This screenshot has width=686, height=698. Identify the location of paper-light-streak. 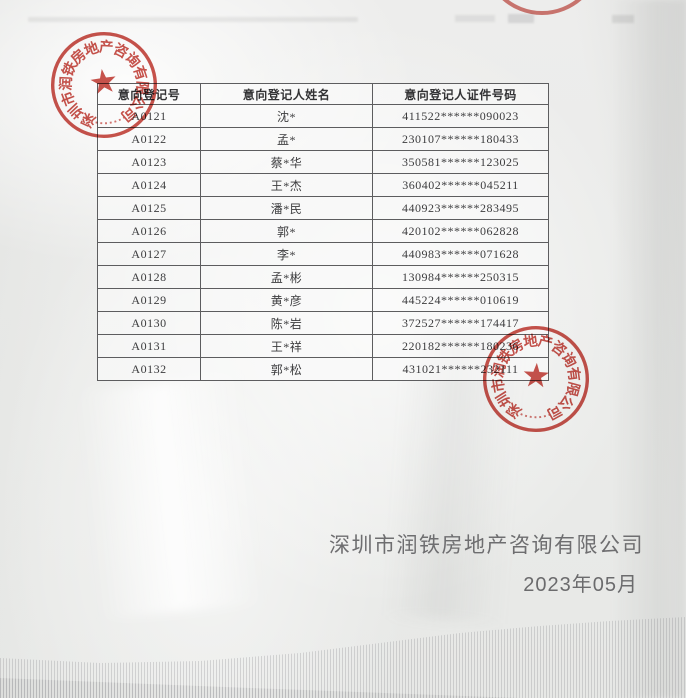
(190, 495).